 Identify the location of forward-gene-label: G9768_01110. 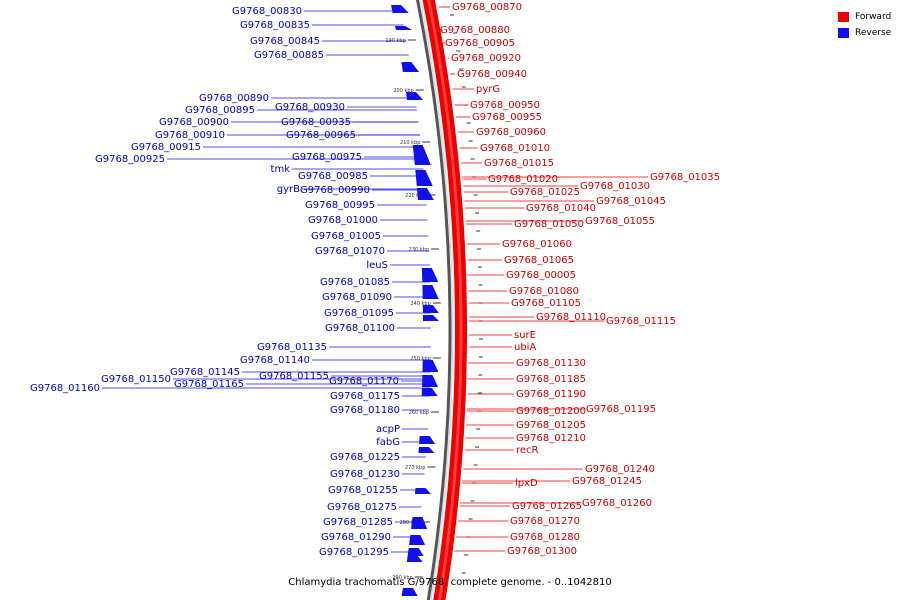
(571, 317).